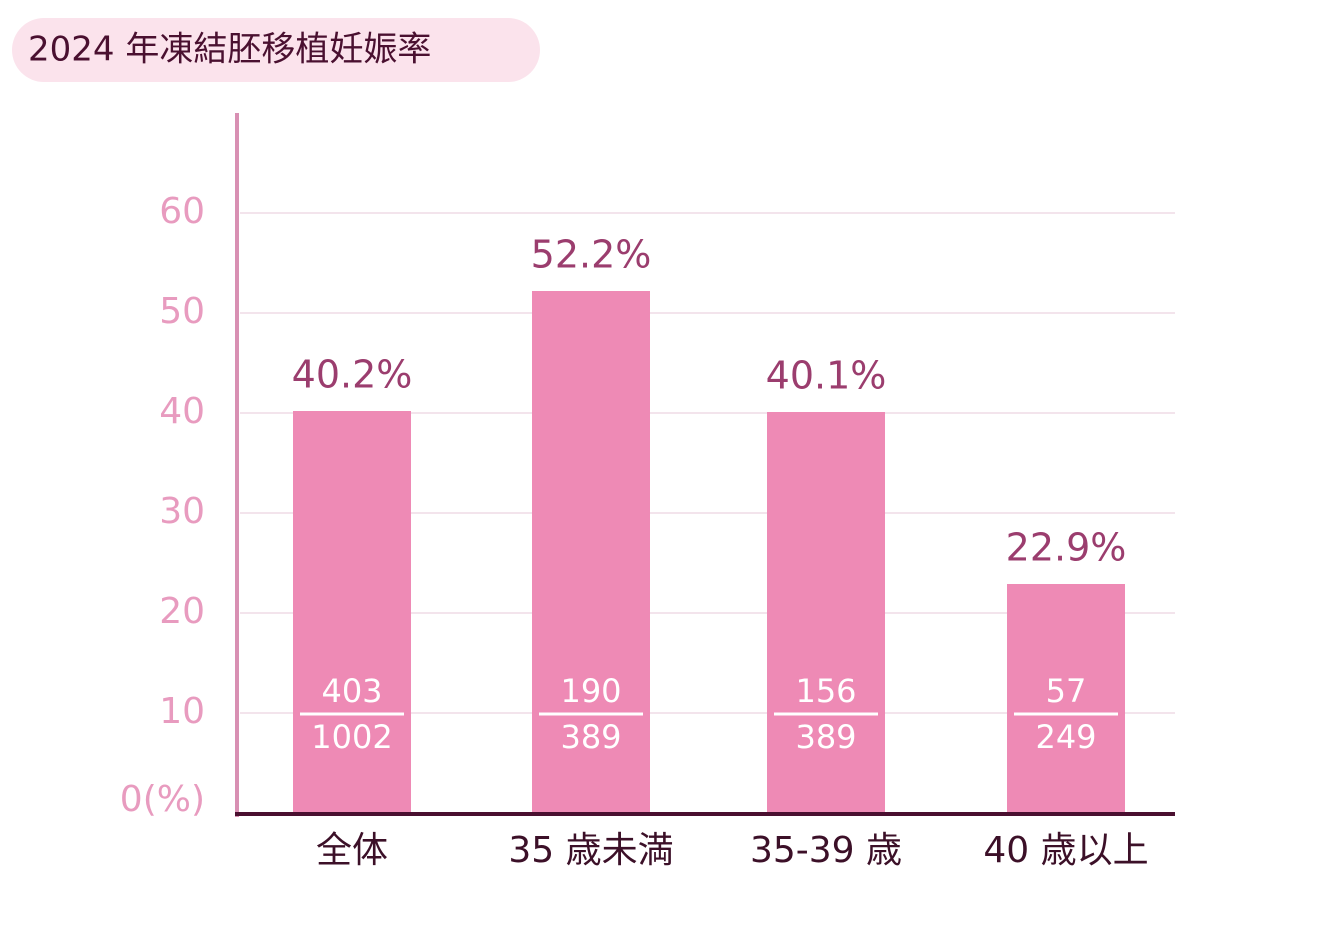 This screenshot has width=1317, height=936. I want to click on y-tick-label: 60, so click(182, 211).